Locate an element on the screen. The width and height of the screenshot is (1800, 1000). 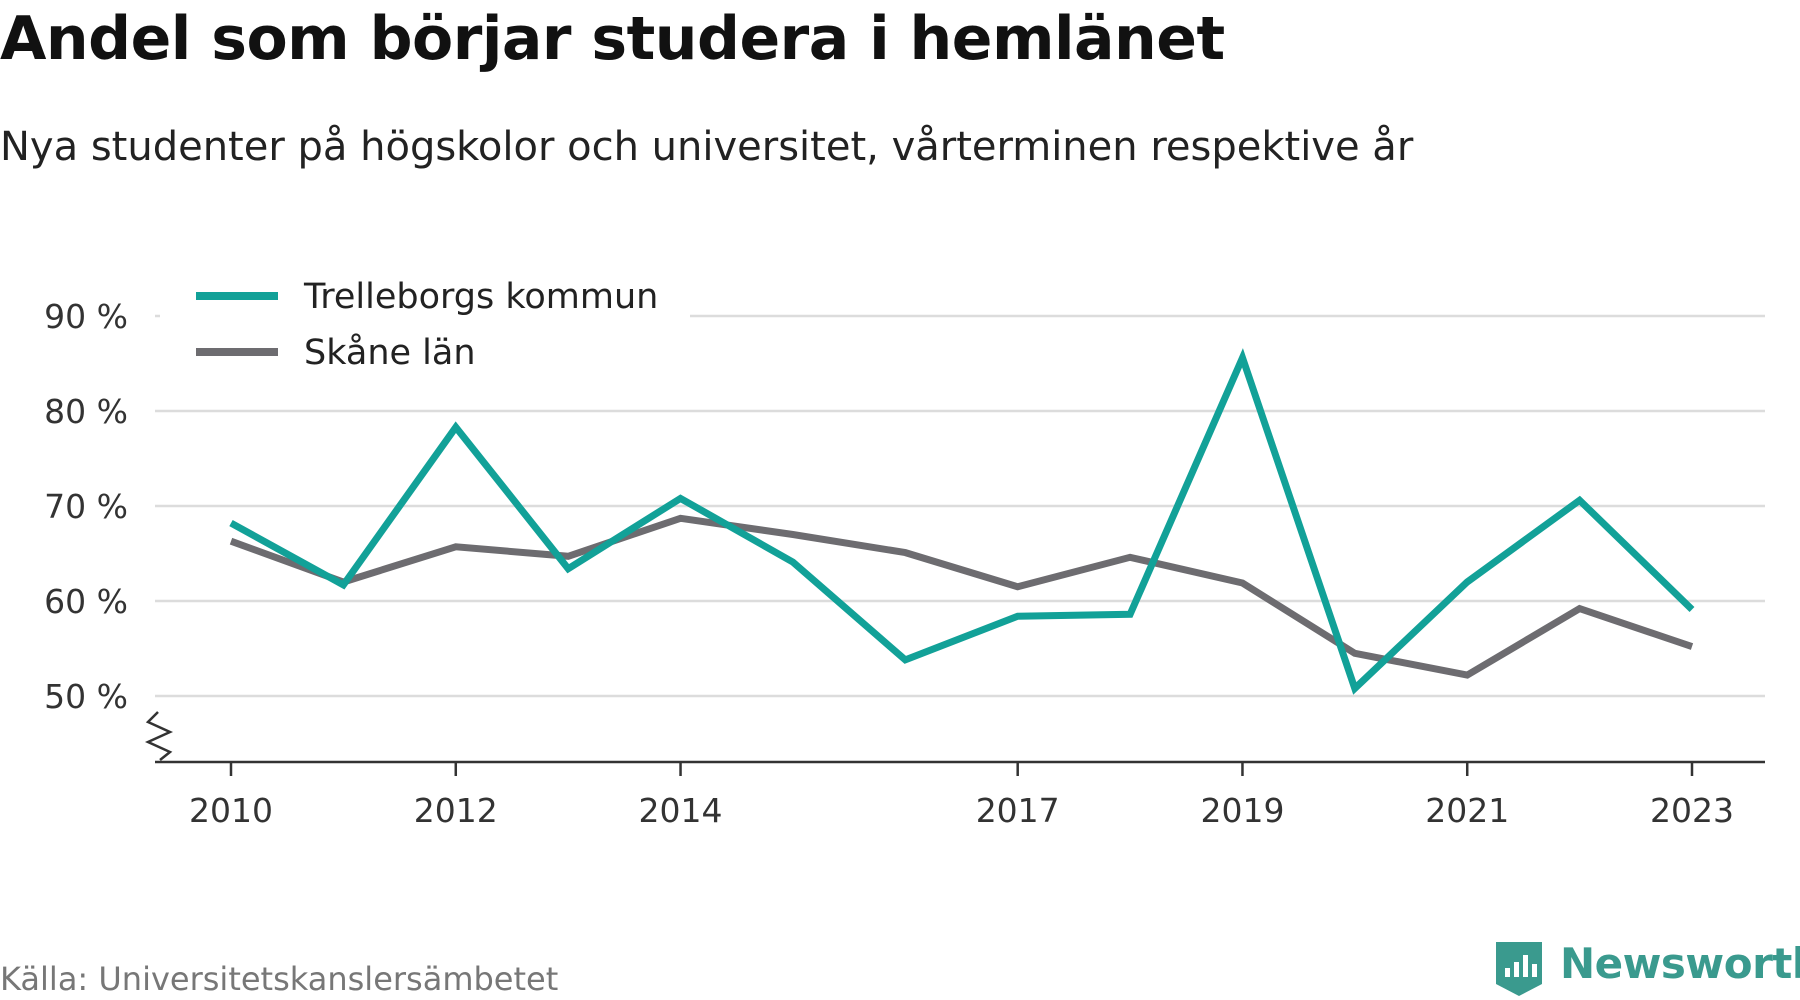
chart-title: Andel som börjar studera i hemlänet is located at coordinates (612, 39).